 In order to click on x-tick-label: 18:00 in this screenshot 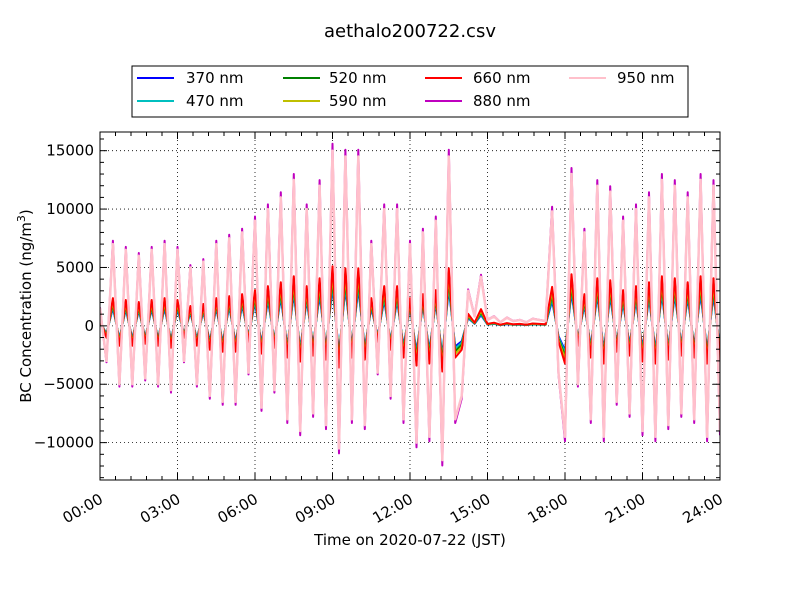, I will do `click(548, 508)`.